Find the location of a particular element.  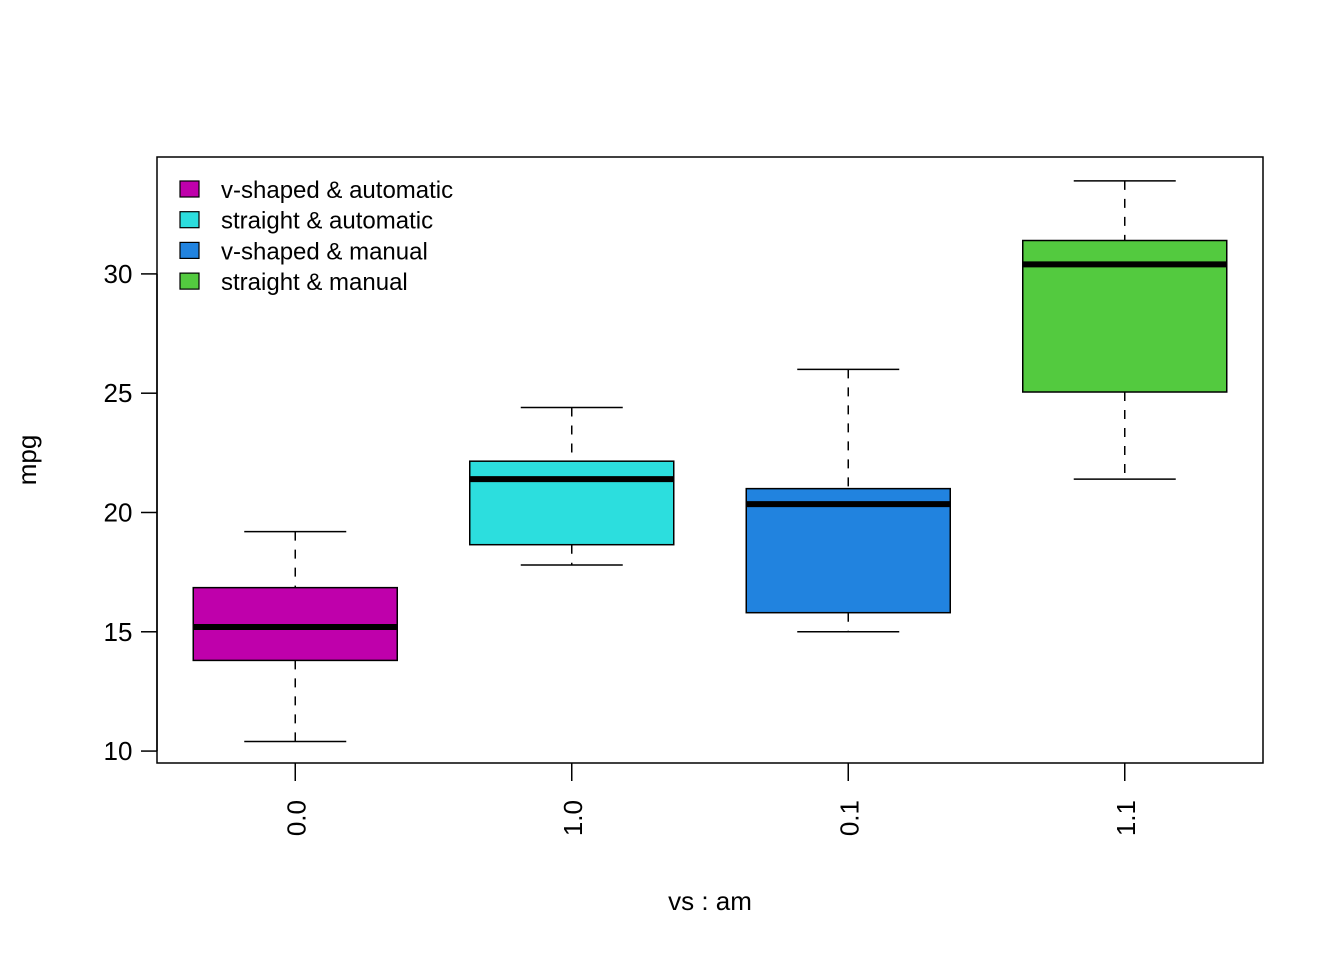

legend-label: v-shaped & manual is located at coordinates (324, 251).